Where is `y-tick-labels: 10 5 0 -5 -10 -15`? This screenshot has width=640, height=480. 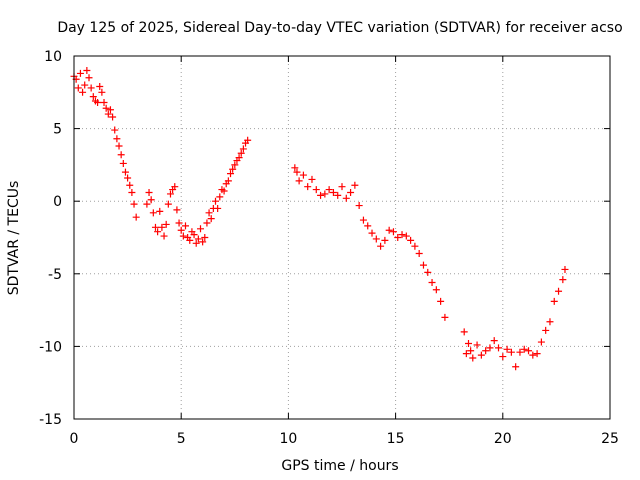 y-tick-labels: 10 5 0 -5 -10 -15 is located at coordinates (50, 238).